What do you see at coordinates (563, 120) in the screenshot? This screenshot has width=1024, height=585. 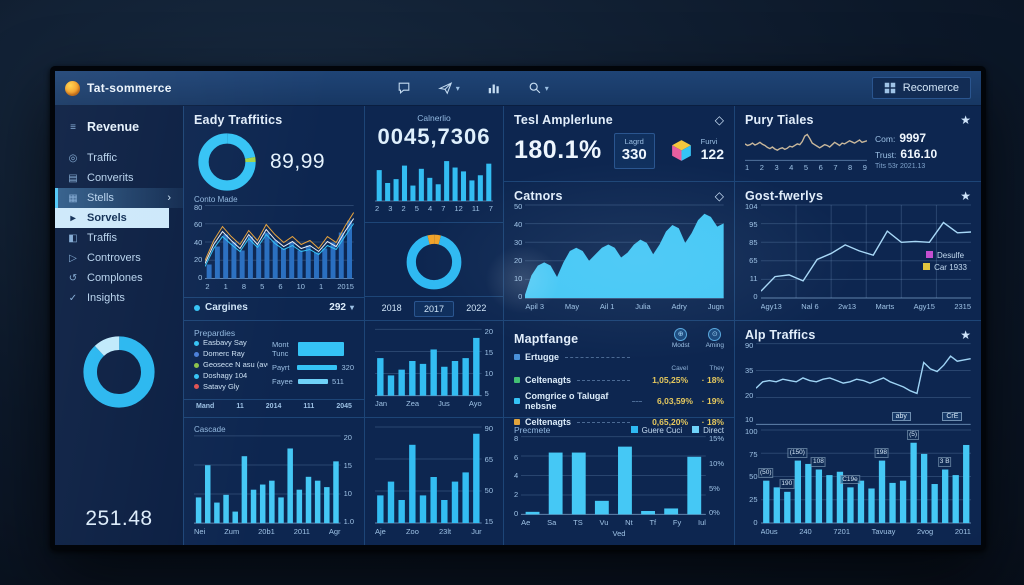 I see `card-title: Tesl Amplerlune` at bounding box center [563, 120].